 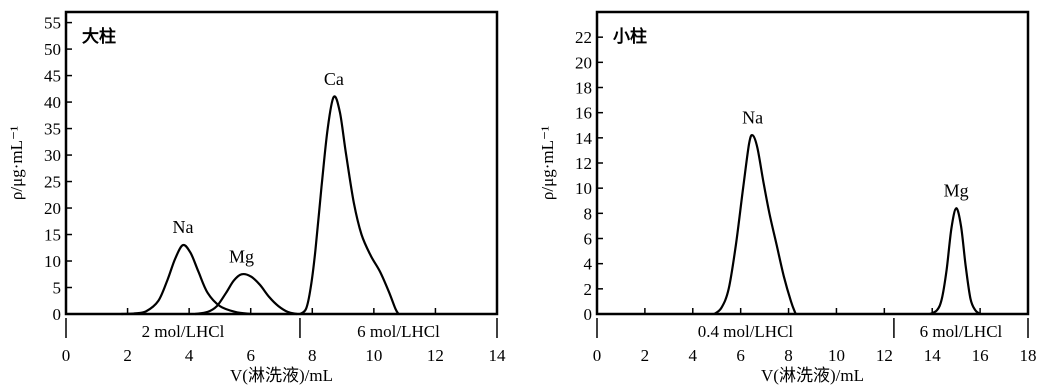 I want to click on peak-label-ca: Ca, so click(x=334, y=79).